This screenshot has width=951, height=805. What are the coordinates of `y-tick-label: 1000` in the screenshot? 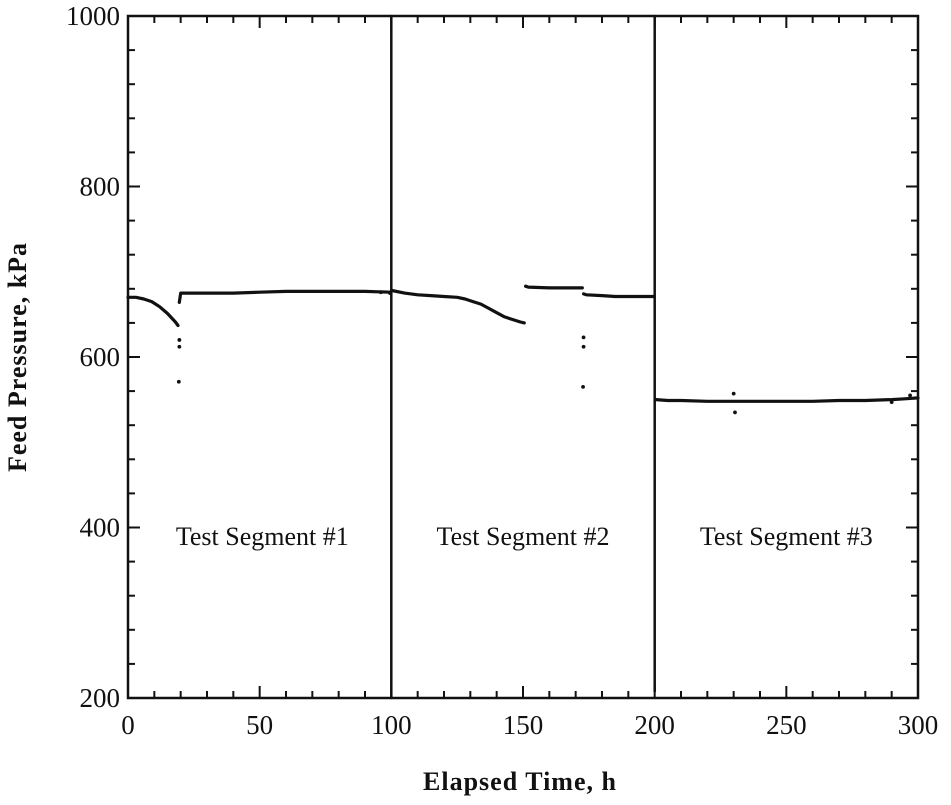 It's located at (93, 16).